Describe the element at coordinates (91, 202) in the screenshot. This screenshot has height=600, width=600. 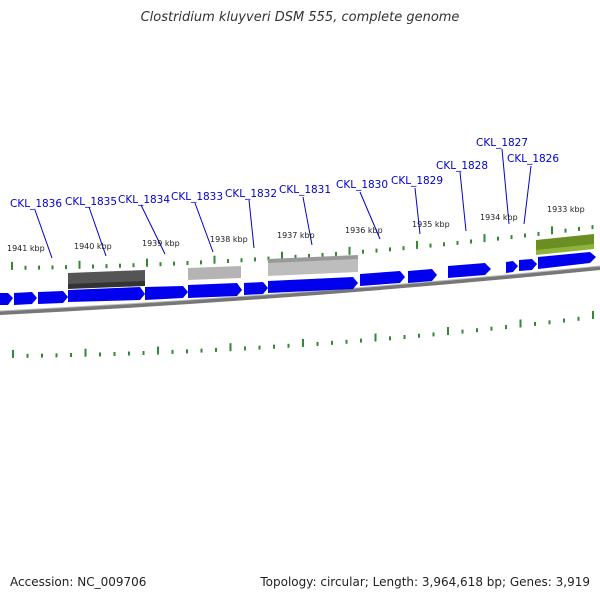
I see `gene-label: CKL_1835` at that location.